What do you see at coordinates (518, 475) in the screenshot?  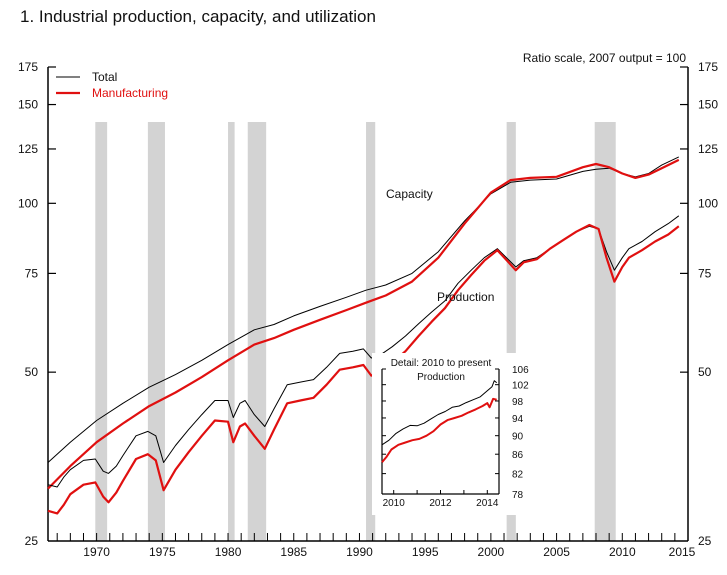 I see `inset-y-tick-label: 82` at bounding box center [518, 475].